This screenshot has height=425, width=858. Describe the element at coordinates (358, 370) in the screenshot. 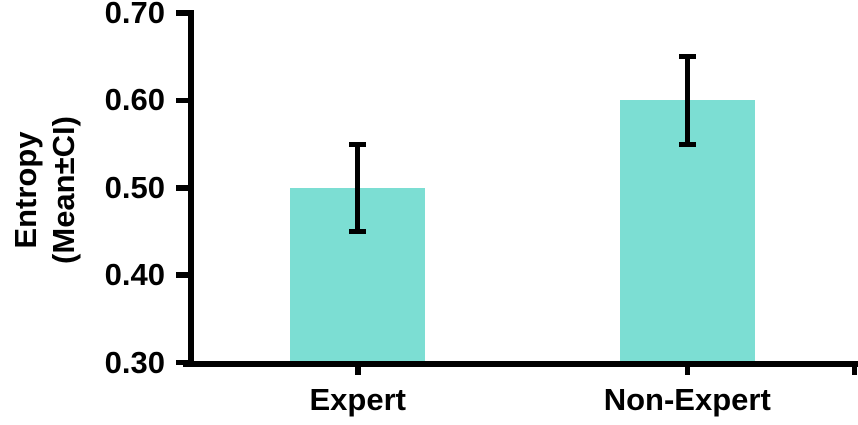

I see `x-tick-expert` at that location.